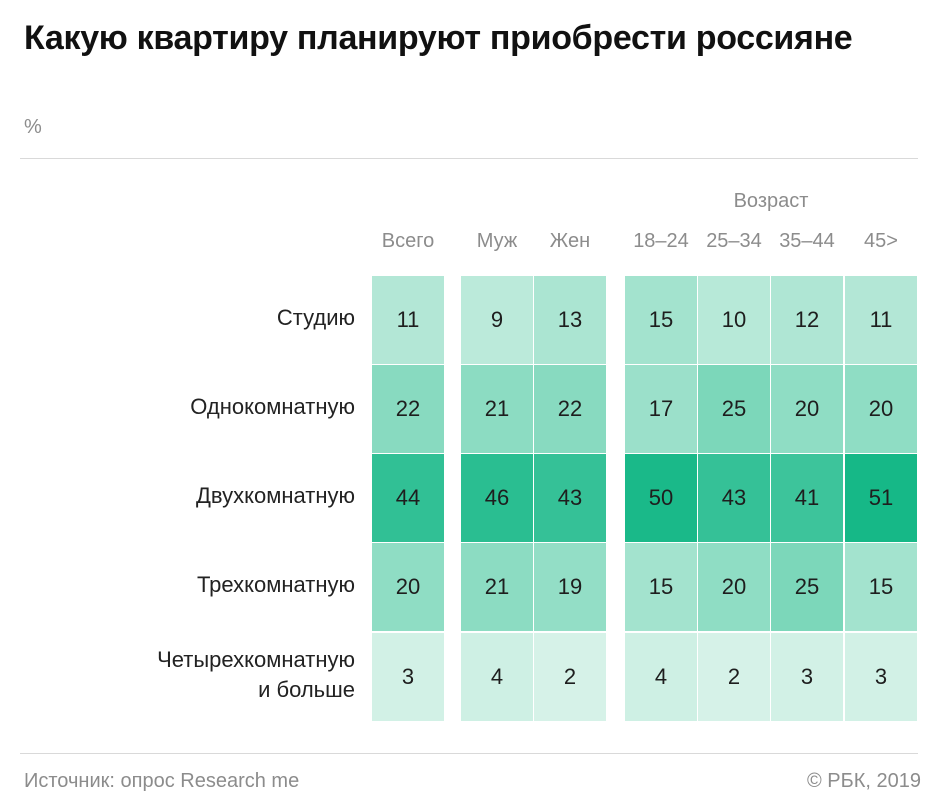  I want to click on heatmap-cell: 50, so click(661, 498).